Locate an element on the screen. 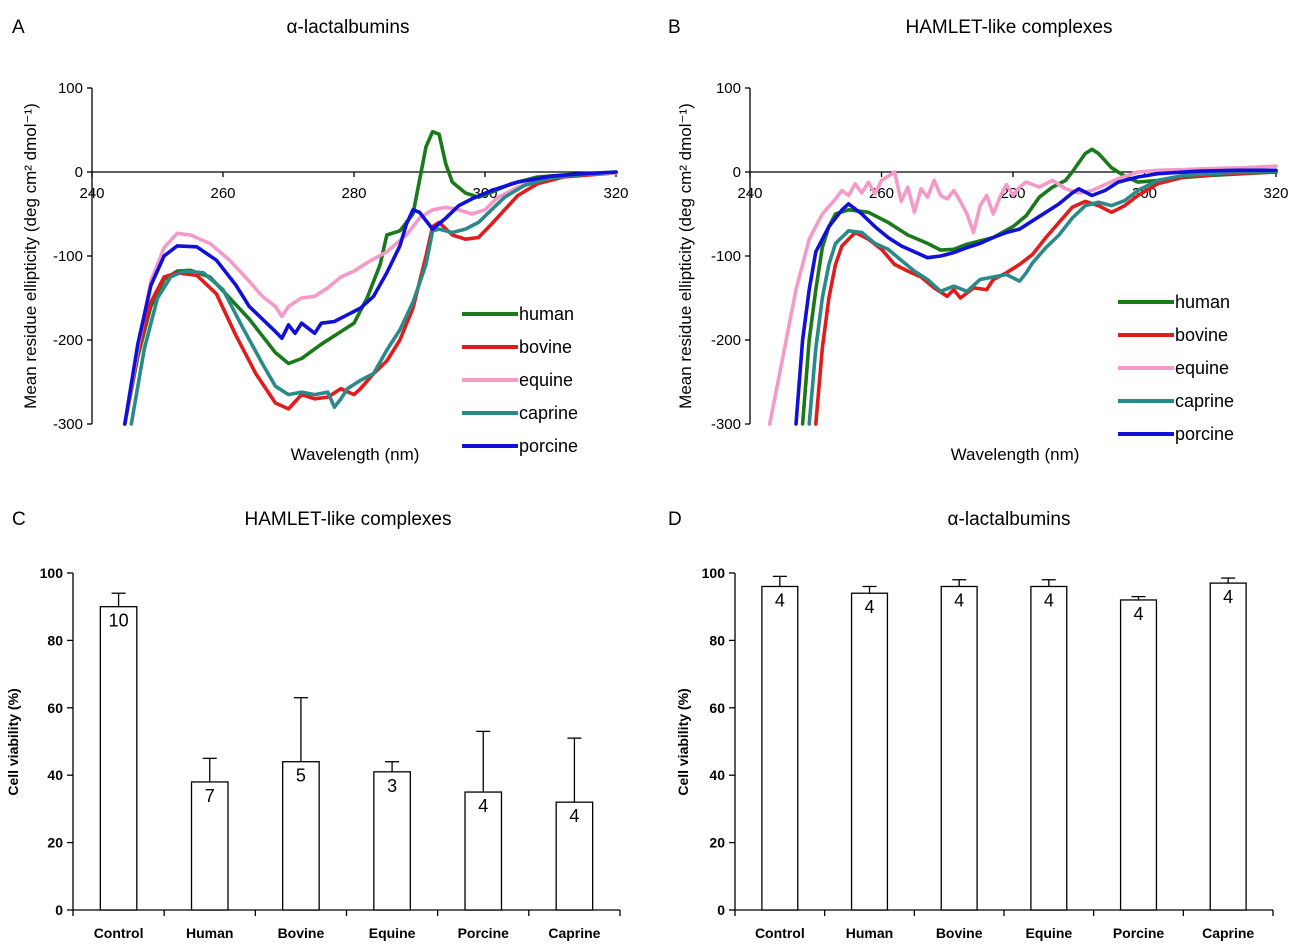 The height and width of the screenshot is (945, 1290). panel-b-legend-label-caprine: caprine is located at coordinates (1204, 401).